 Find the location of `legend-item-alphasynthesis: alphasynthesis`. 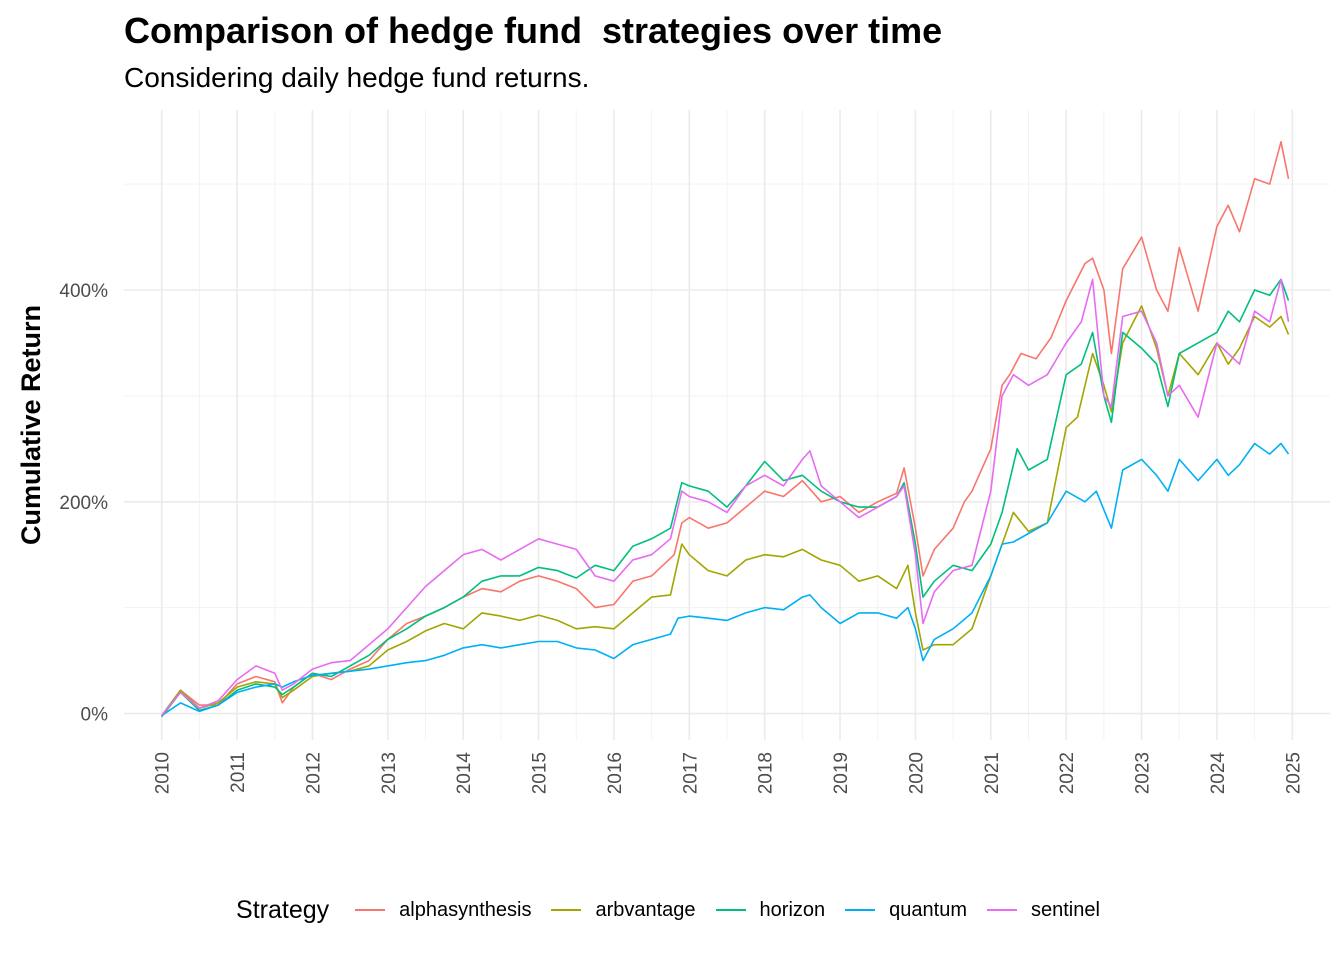

legend-item-alphasynthesis: alphasynthesis is located at coordinates (443, 910).